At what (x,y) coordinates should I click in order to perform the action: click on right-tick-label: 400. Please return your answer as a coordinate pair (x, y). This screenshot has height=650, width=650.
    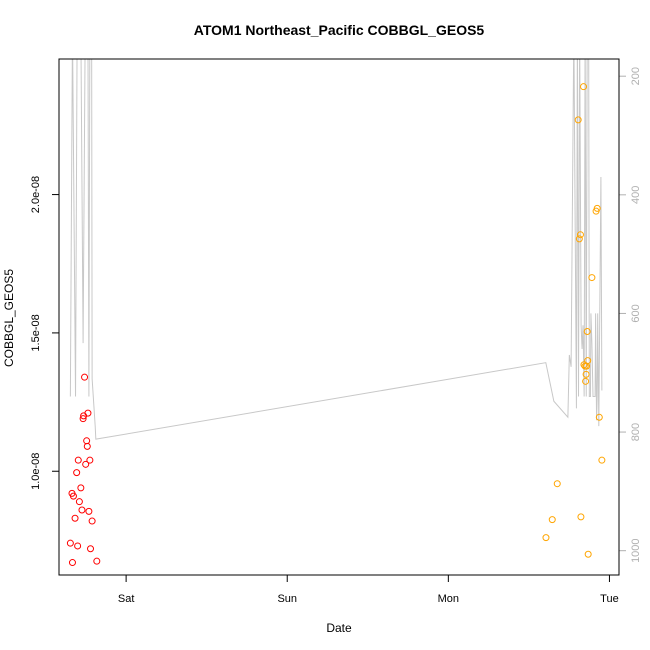
    Looking at the image, I should click on (636, 195).